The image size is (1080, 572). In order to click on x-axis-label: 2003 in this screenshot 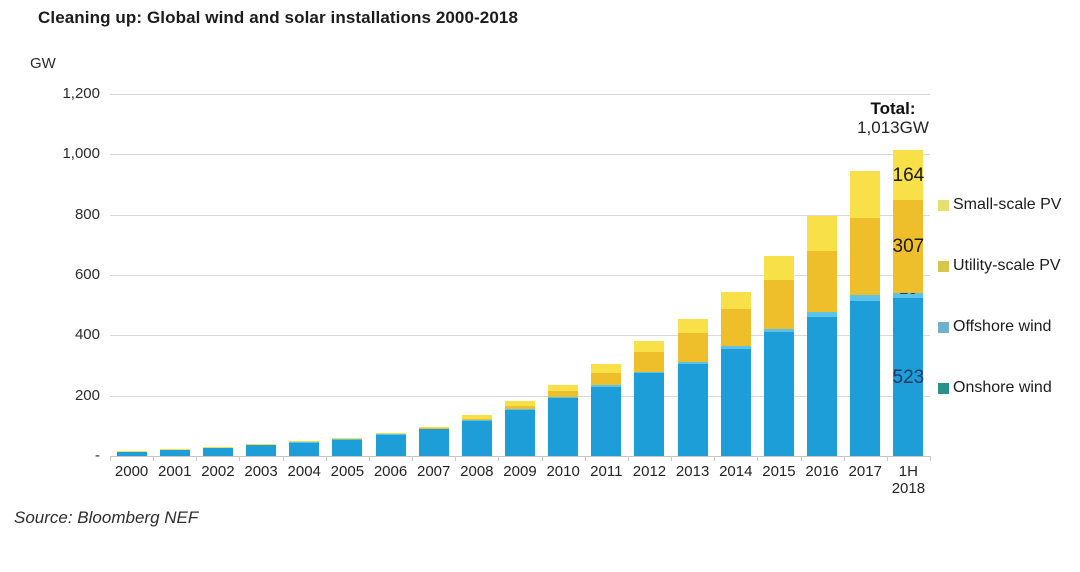, I will do `click(261, 471)`.